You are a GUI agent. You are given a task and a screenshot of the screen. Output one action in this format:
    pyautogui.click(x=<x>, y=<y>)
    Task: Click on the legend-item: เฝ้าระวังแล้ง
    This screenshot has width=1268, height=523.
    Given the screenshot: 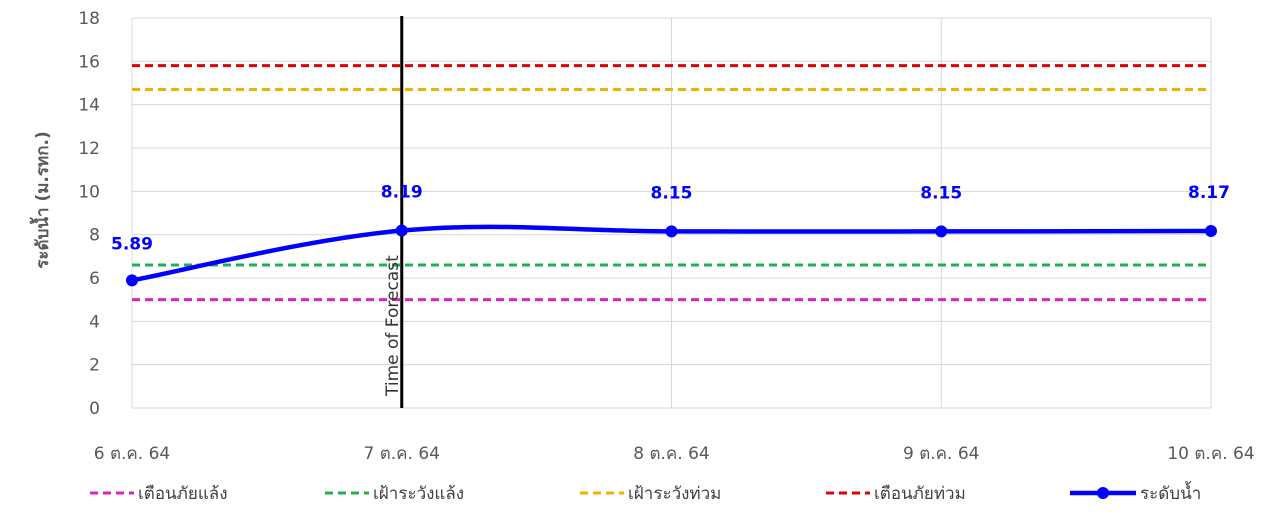 What is the action you would take?
    pyautogui.click(x=394, y=494)
    